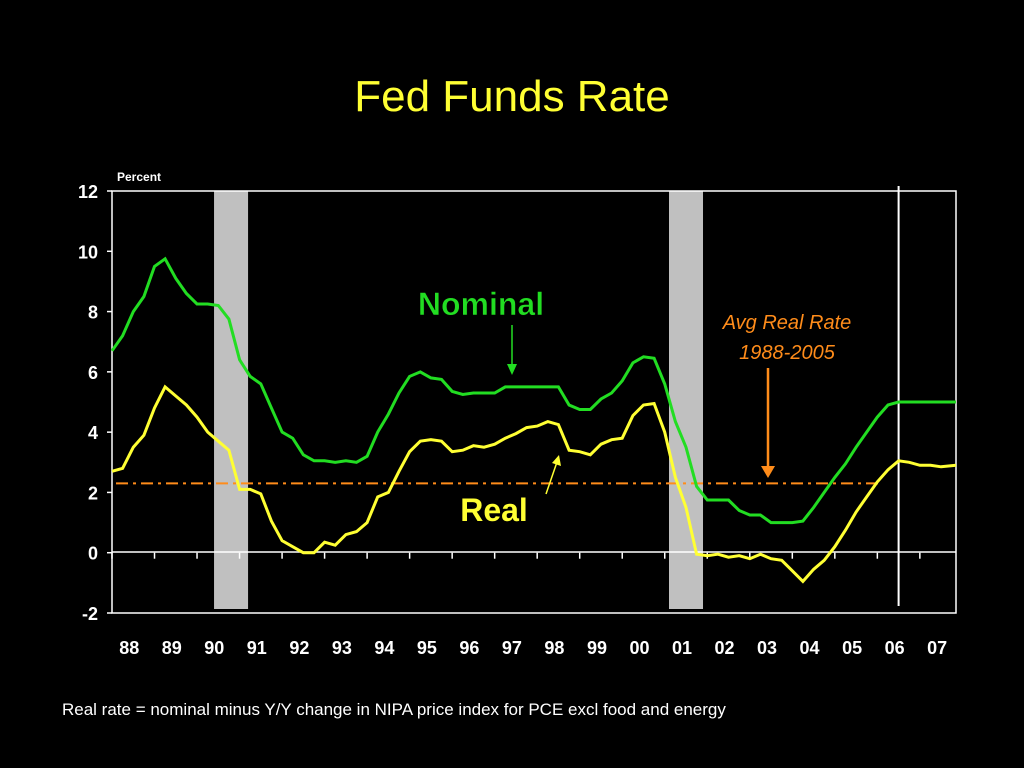 Image resolution: width=1024 pixels, height=768 pixels. What do you see at coordinates (139, 177) in the screenshot?
I see `y-axis-label: Percent` at bounding box center [139, 177].